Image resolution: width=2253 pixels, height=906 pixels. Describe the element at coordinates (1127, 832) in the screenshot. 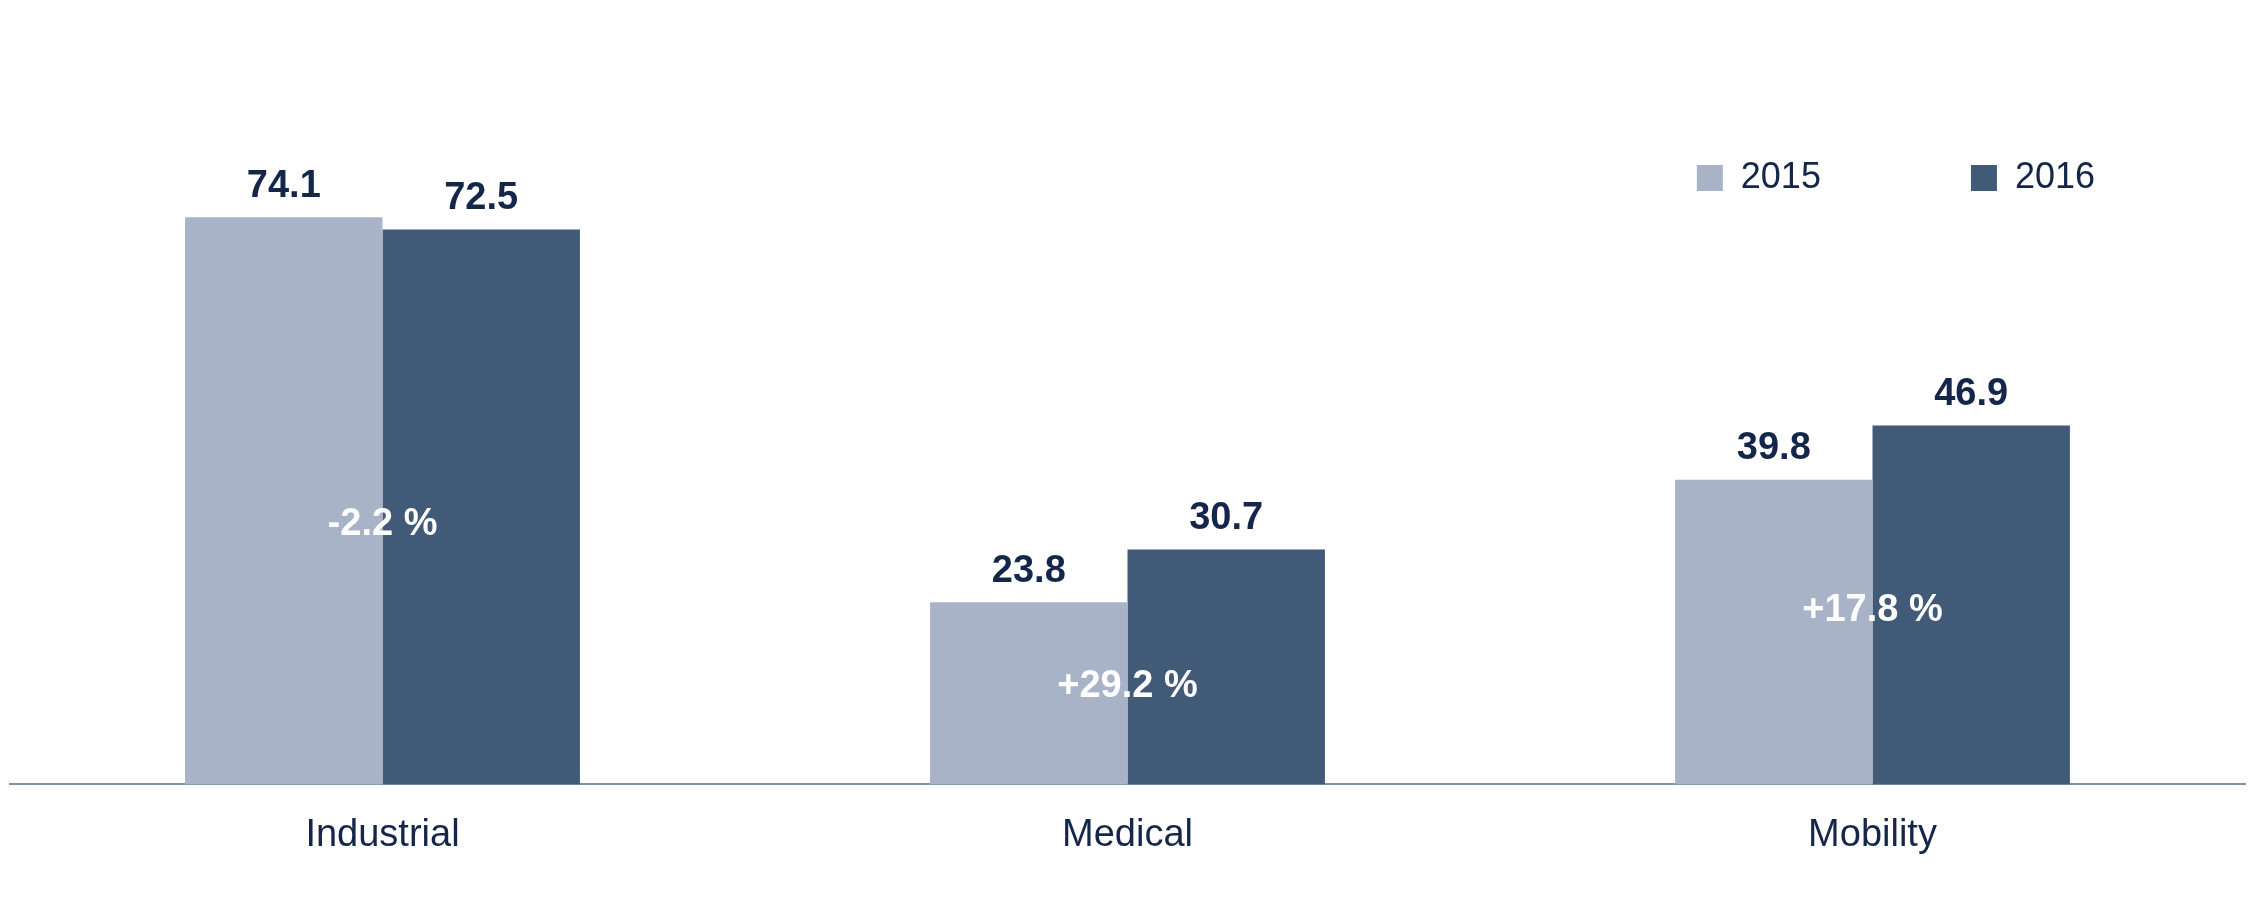

I see `x-tick-label: Medical` at that location.